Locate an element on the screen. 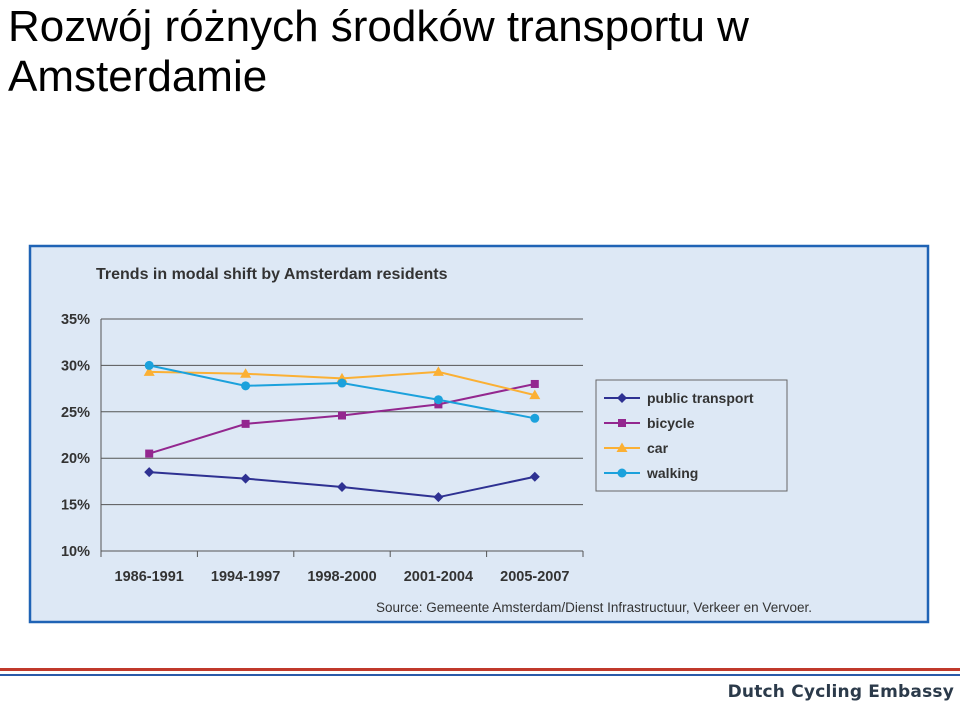 The height and width of the screenshot is (704, 960). legend-label: public transport is located at coordinates (700, 398).